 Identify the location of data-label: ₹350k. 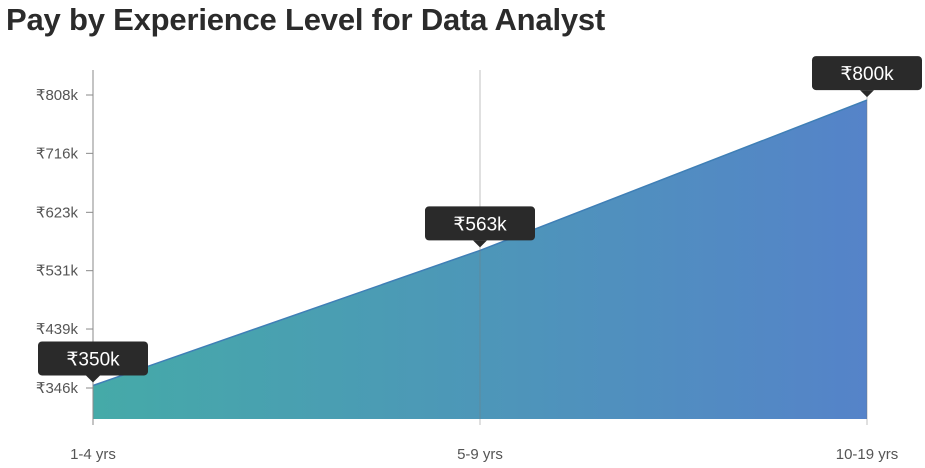
(93, 359).